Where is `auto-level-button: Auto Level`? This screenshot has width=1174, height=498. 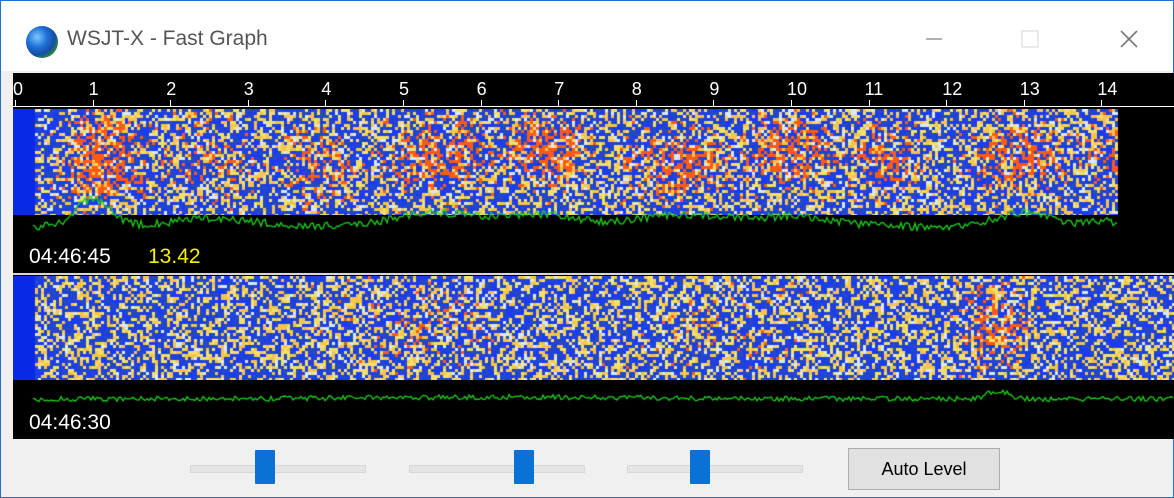
auto-level-button: Auto Level is located at coordinates (924, 469).